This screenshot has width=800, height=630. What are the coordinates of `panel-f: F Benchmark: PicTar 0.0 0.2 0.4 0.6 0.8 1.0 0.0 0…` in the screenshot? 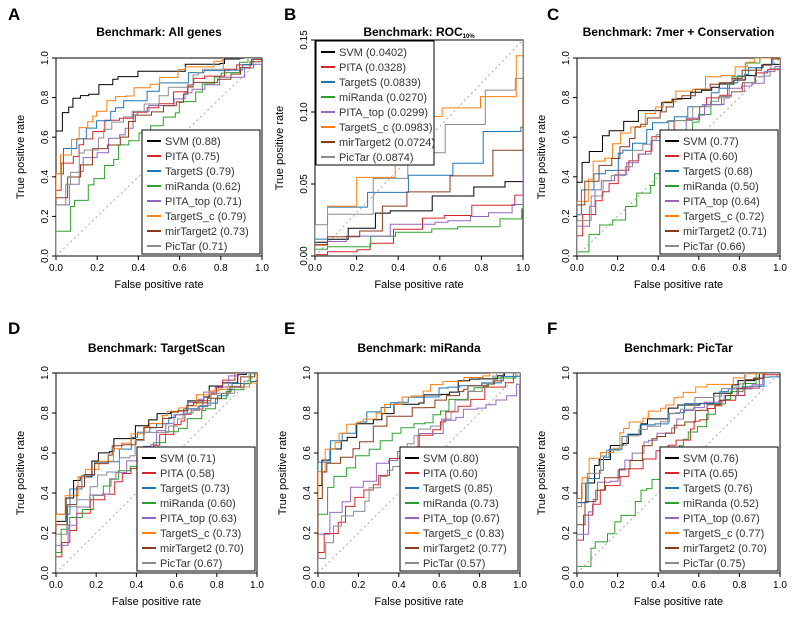 It's located at (661, 463).